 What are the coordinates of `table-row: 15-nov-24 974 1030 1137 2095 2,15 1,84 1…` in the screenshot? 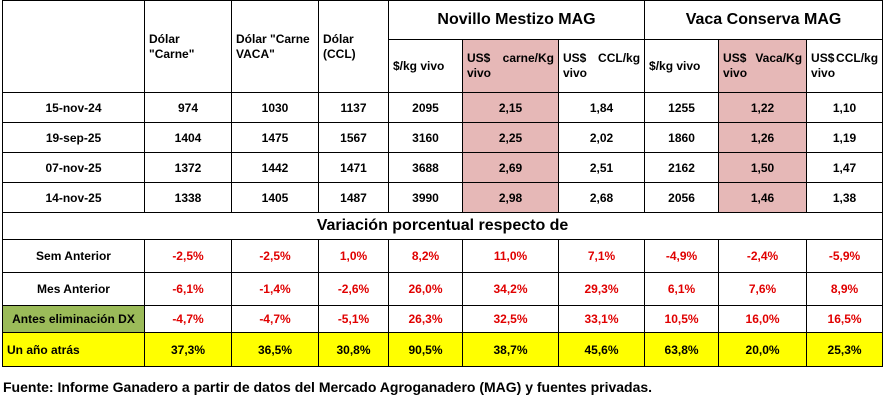 It's located at (443, 107).